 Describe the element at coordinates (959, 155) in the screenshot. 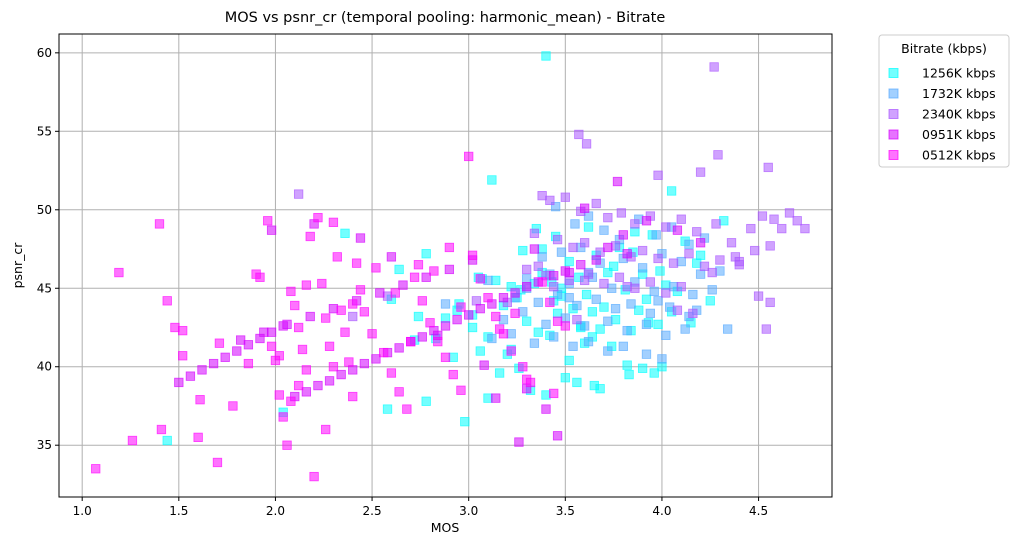

I see `legend-entry: 0512K kbps` at that location.